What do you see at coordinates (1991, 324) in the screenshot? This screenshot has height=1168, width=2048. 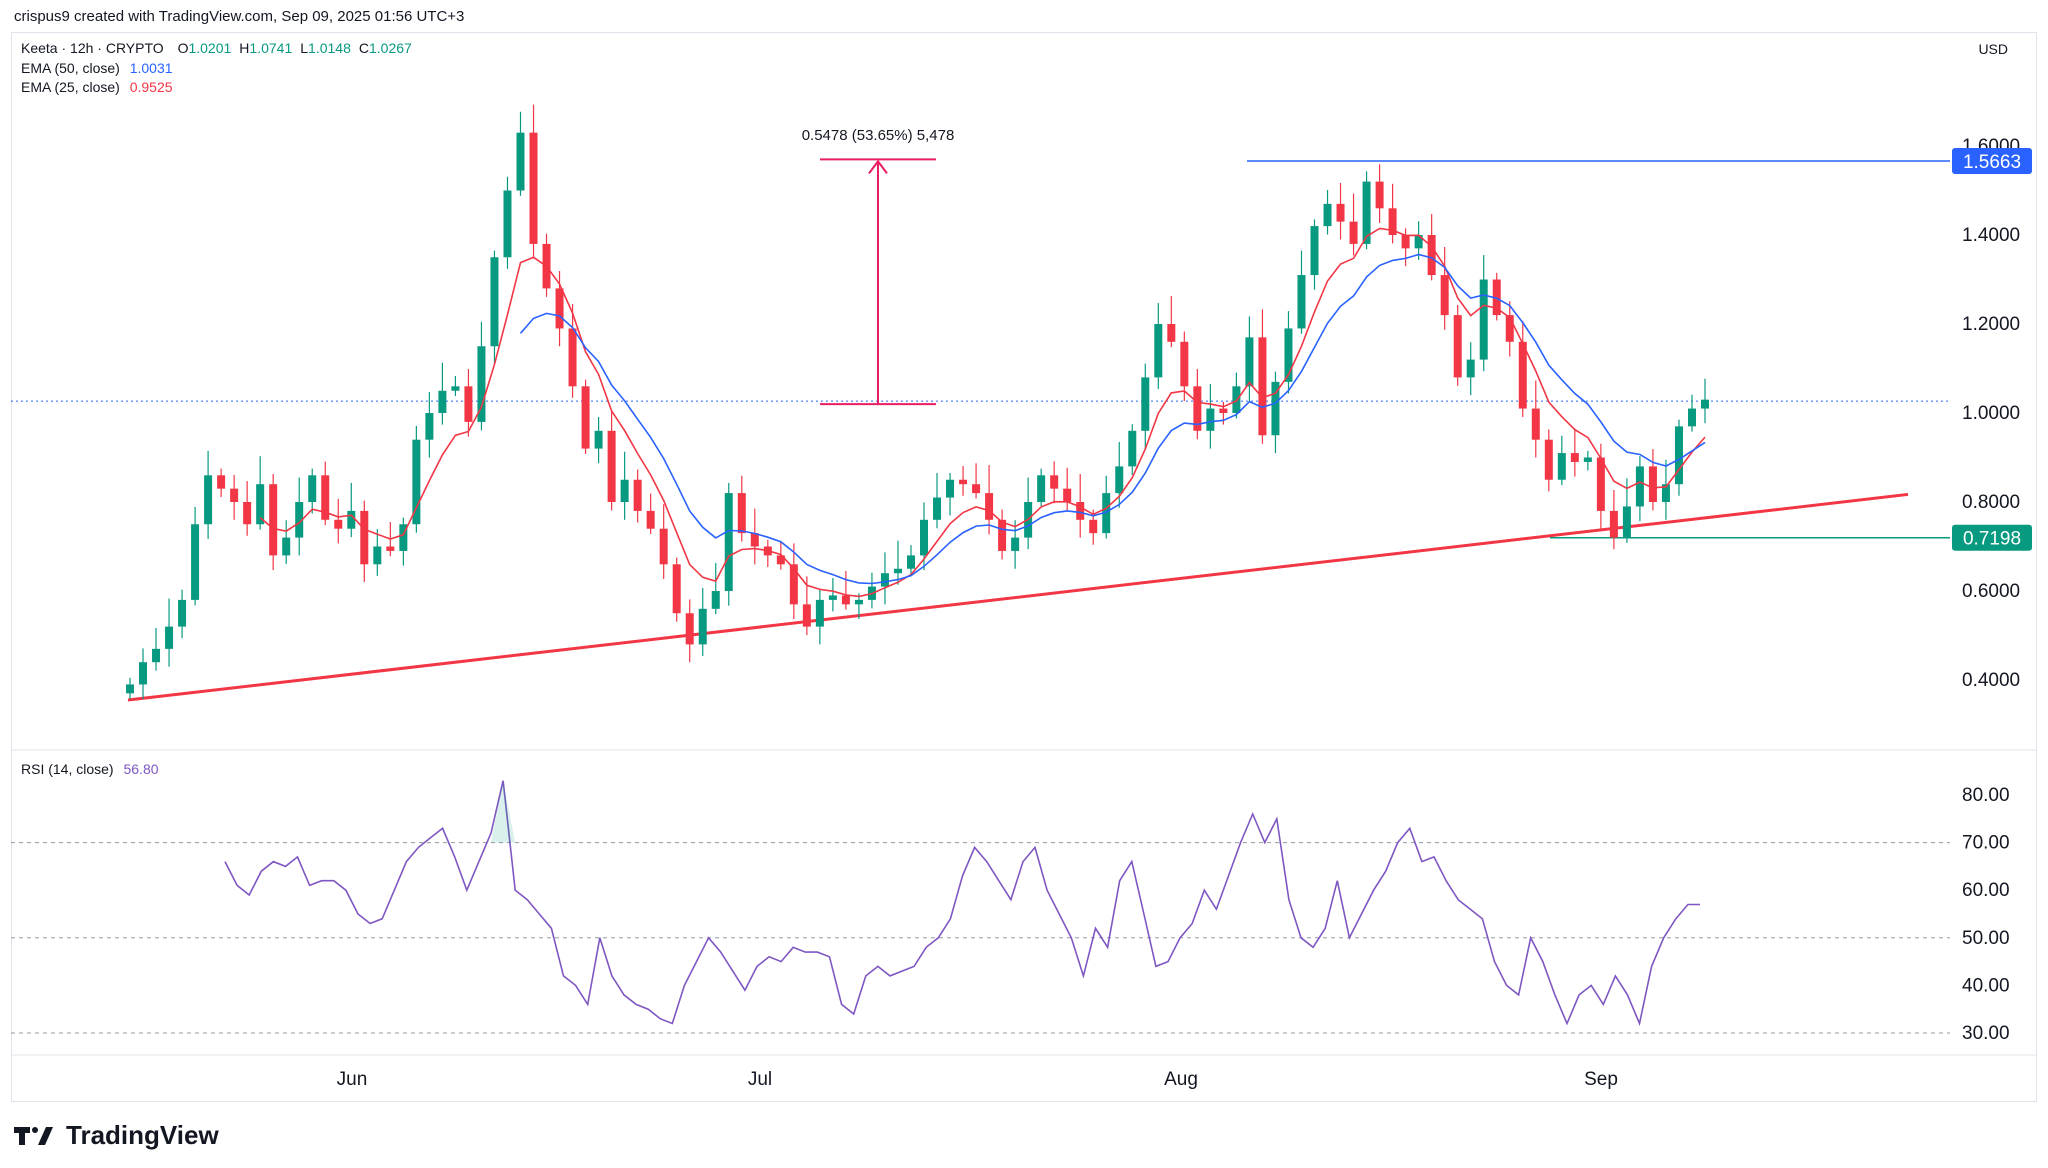 I see `price-axis-tick: 1.2000` at bounding box center [1991, 324].